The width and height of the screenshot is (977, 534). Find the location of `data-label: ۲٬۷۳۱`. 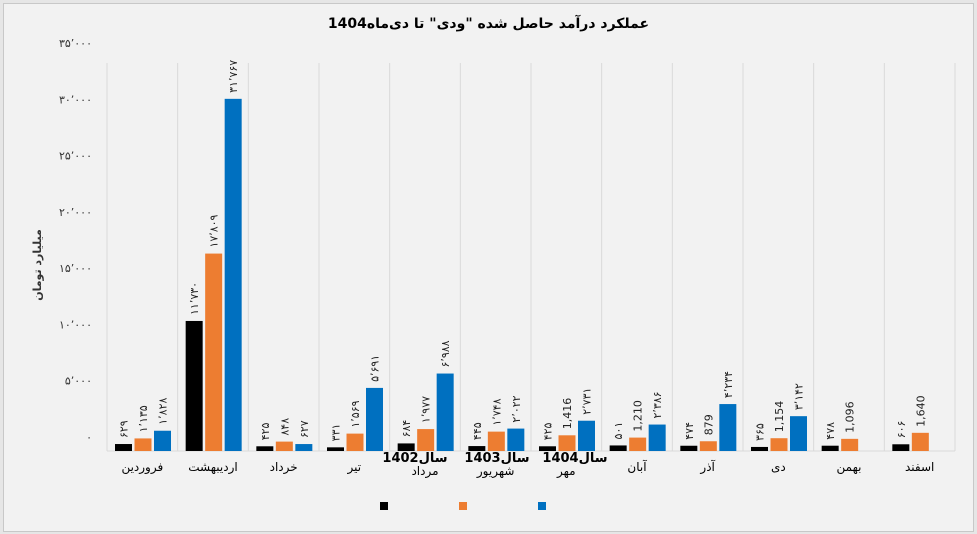

data-label: ۲٬۷۳۱ is located at coordinates (587, 401).